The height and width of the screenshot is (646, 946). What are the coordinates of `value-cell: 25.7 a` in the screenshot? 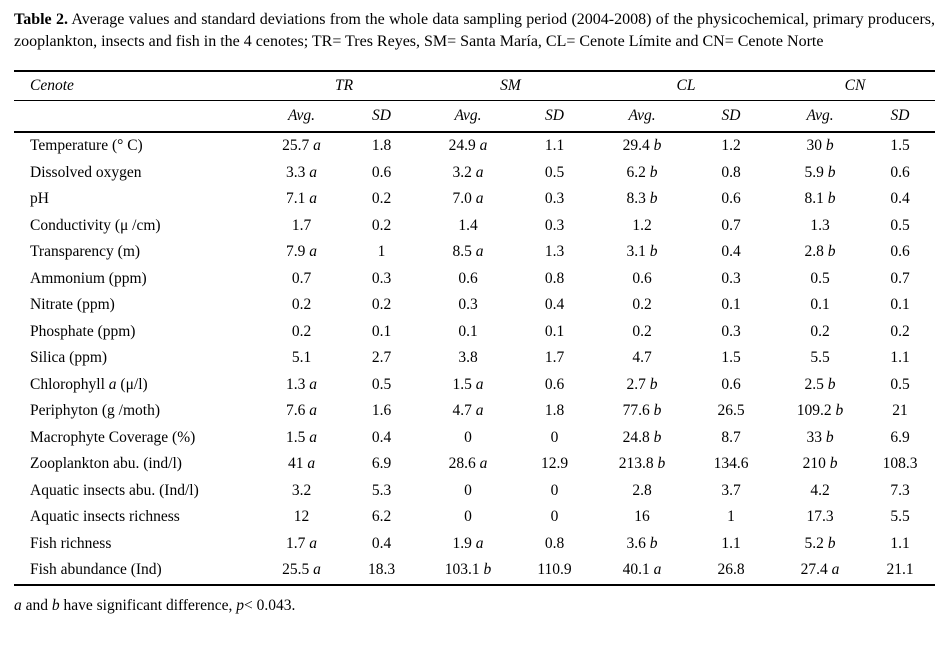 It's located at (301, 146).